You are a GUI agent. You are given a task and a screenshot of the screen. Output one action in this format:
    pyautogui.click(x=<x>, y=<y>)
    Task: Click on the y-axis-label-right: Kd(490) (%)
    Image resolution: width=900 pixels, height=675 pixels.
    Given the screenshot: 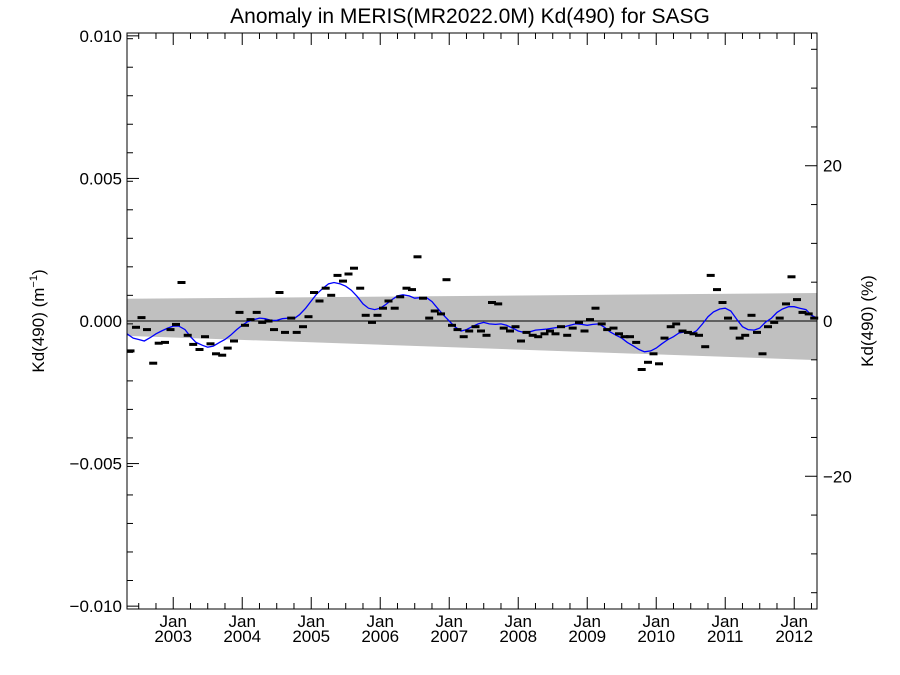 What is the action you would take?
    pyautogui.click(x=867, y=321)
    